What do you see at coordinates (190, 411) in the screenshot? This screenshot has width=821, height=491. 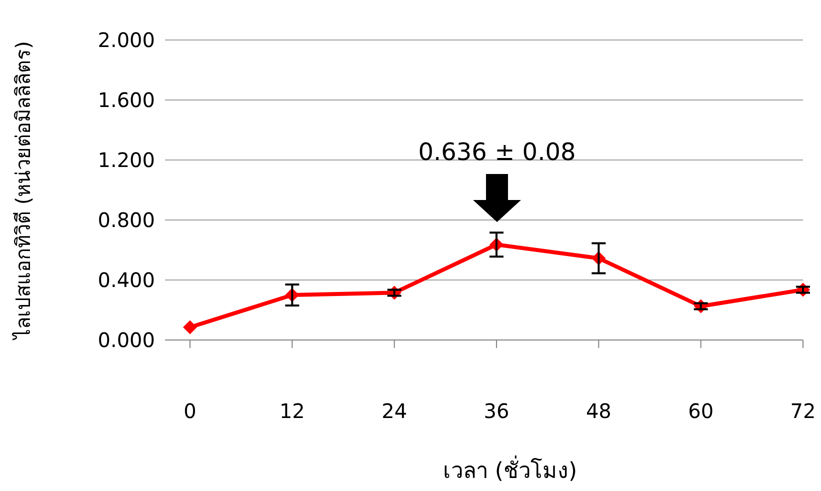 I see `x-tick-label: 0` at bounding box center [190, 411].